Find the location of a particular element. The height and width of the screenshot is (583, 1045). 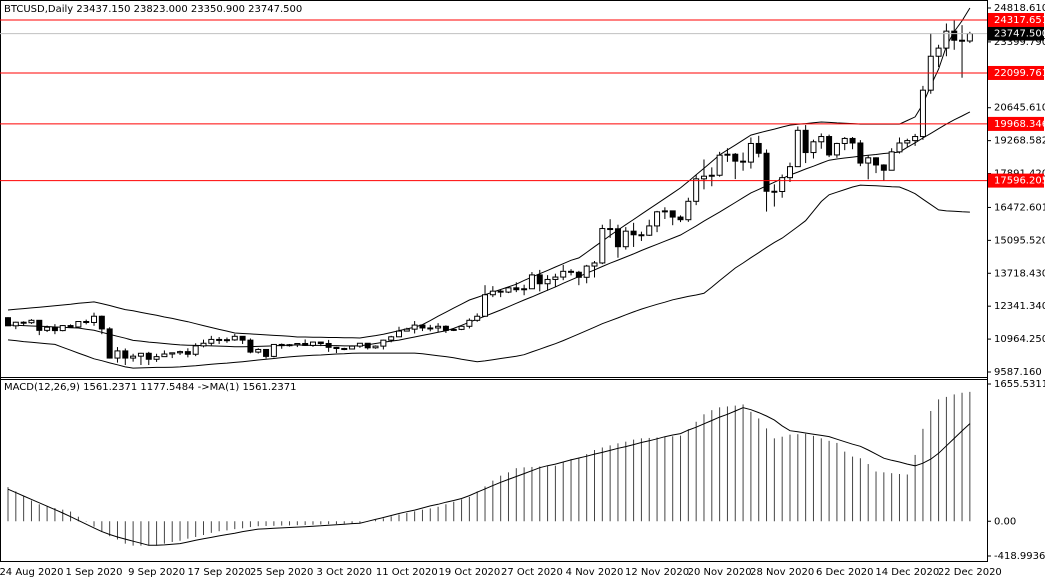

x-tick-label: 20 Nov 2020 is located at coordinates (720, 572).